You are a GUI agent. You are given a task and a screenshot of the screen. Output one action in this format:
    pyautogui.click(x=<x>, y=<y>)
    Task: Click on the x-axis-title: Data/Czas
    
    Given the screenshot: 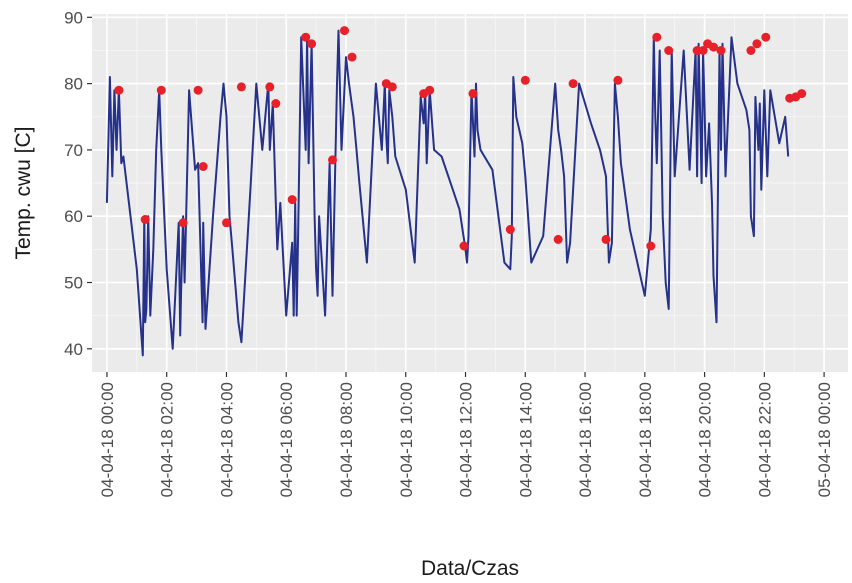 What is the action you would take?
    pyautogui.click(x=470, y=568)
    